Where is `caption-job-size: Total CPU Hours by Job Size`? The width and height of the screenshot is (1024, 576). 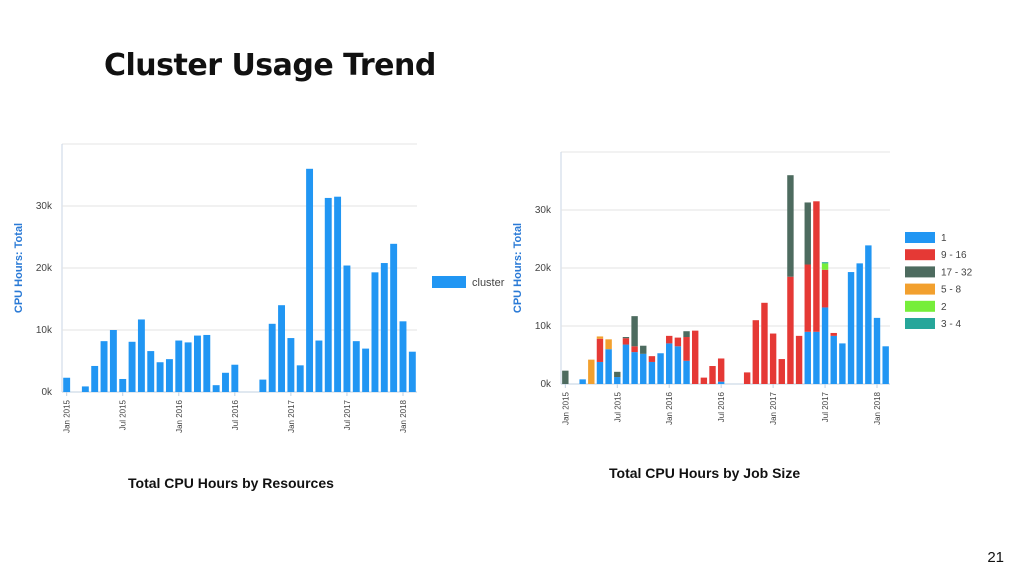 caption-job-size: Total CPU Hours by Job Size is located at coordinates (705, 473).